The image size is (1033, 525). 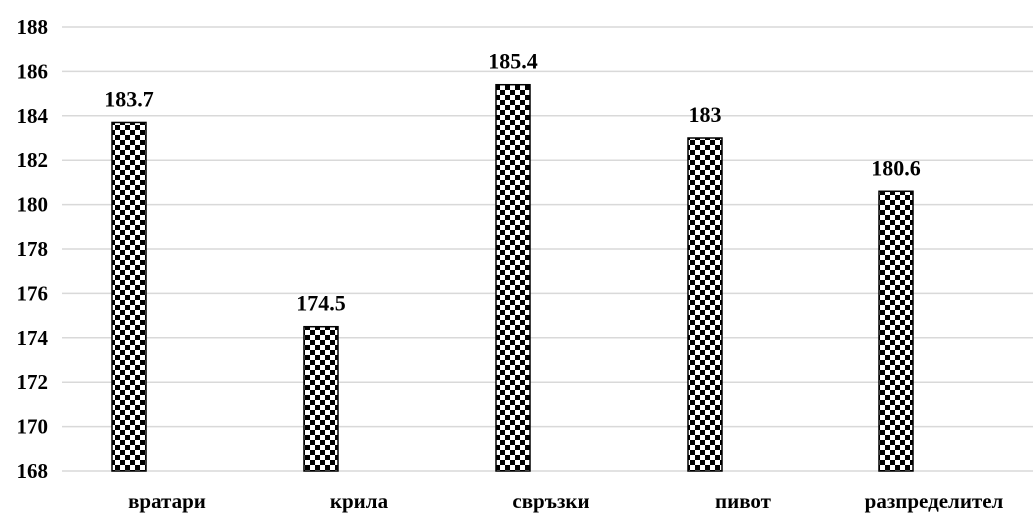 I want to click on y-tick-label: 186, so click(x=33, y=71).